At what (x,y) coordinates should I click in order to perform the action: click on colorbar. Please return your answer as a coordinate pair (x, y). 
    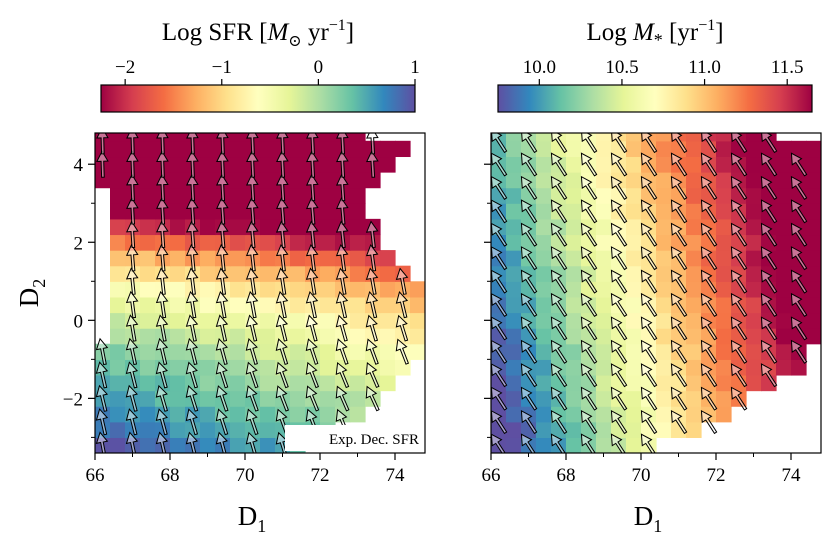
    Looking at the image, I should click on (655, 98).